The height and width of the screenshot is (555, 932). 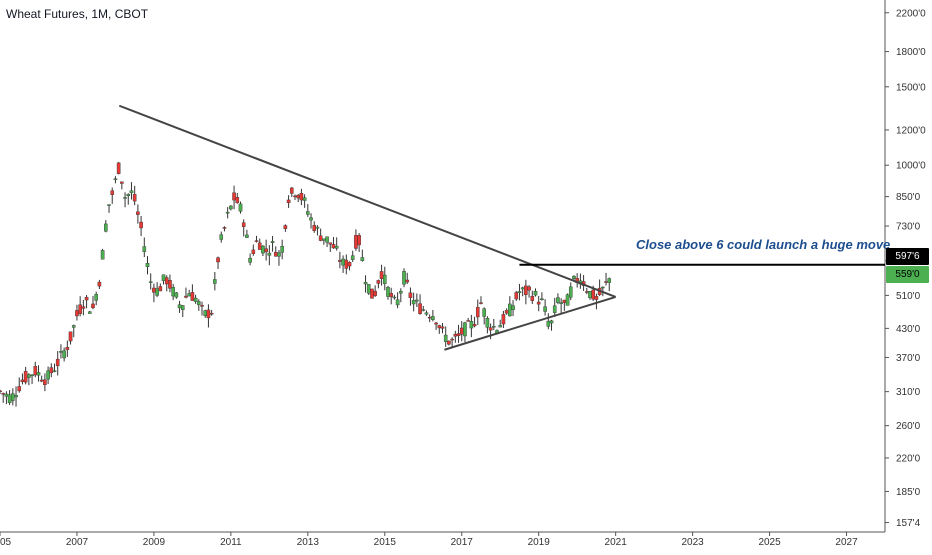 I want to click on y-tick-label: 2200'0, so click(x=911, y=13).